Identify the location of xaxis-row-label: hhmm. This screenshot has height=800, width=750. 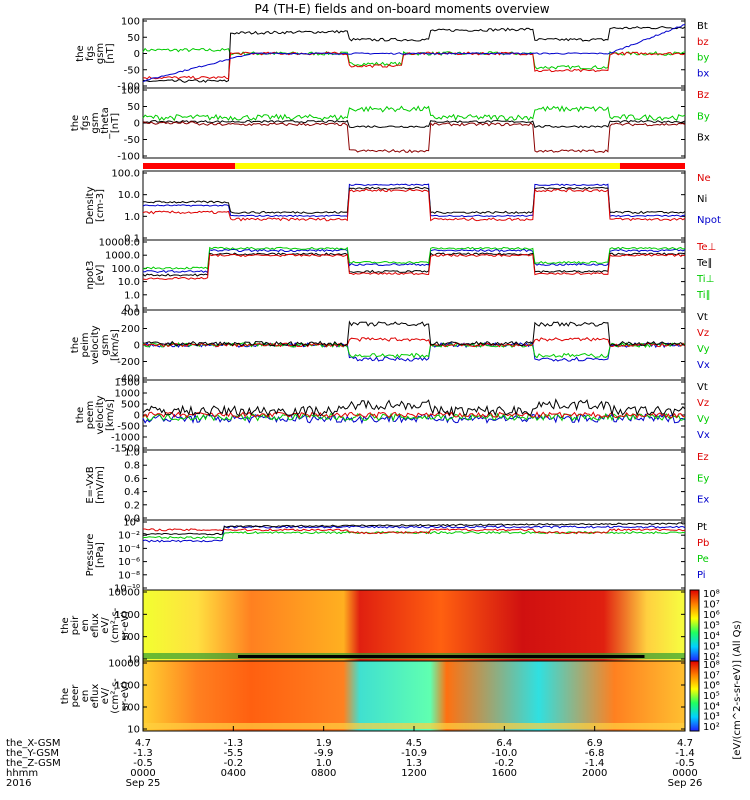
(22, 773).